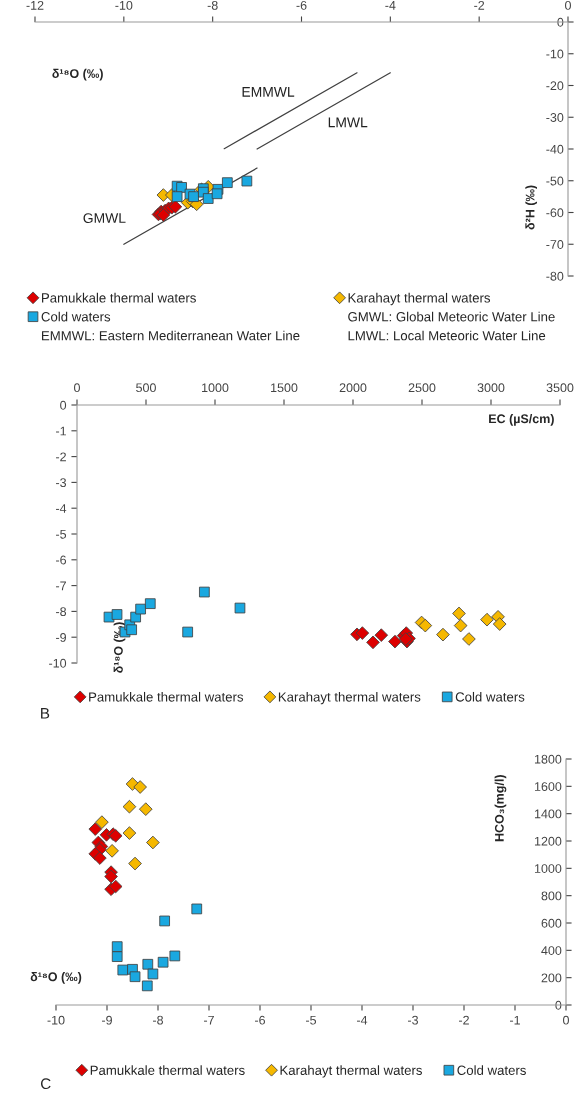 The width and height of the screenshot is (576, 1094). Describe the element at coordinates (548, 814) in the screenshot. I see `y-tick-label: 1400` at that location.